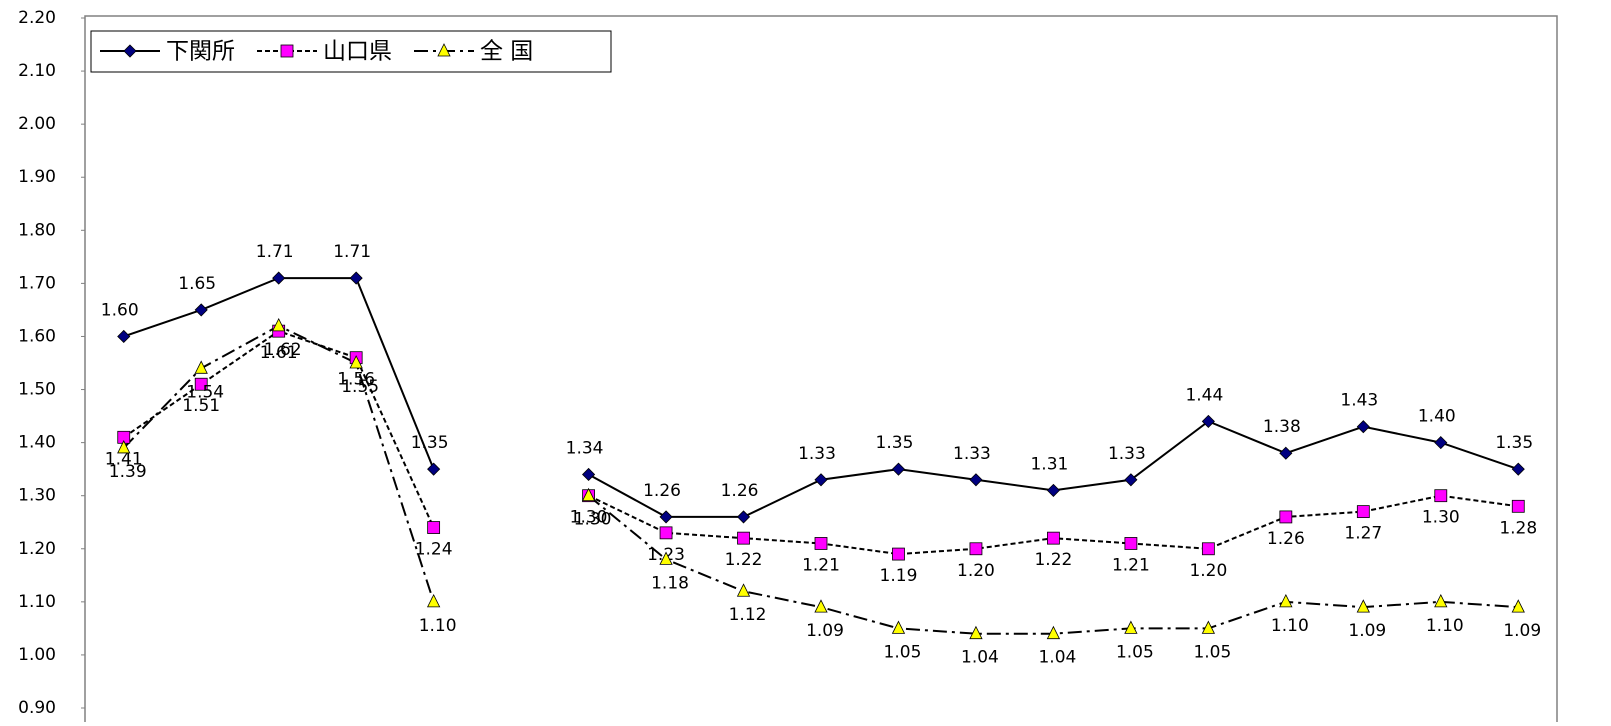  Describe the element at coordinates (1204, 395) in the screenshot. I see `data-label: 1.44` at that location.